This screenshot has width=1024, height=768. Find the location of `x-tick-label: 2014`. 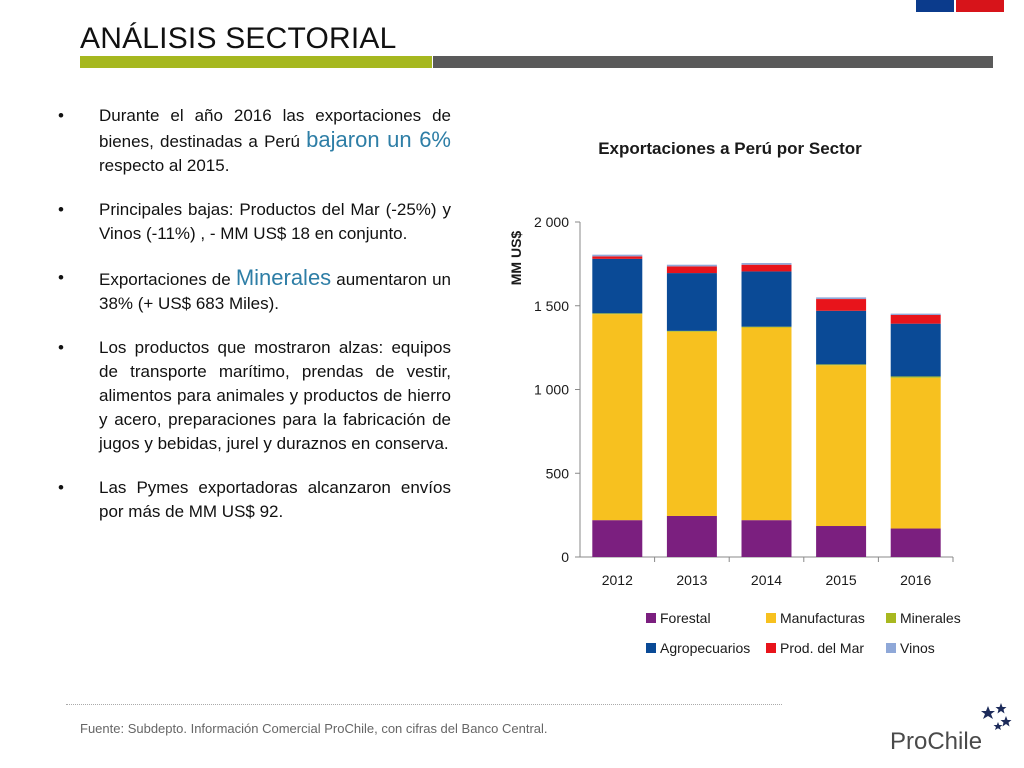

x-tick-label: 2014 is located at coordinates (766, 580).